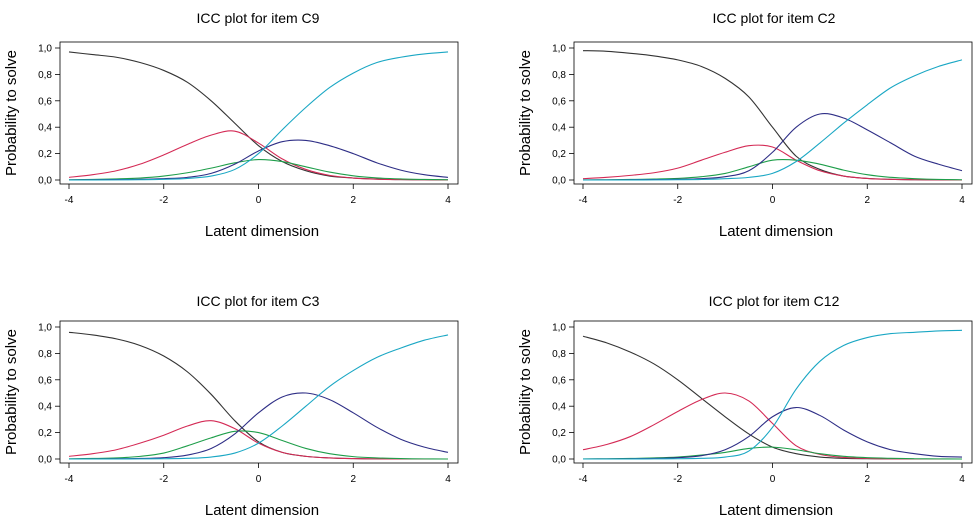 Image resolution: width=978 pixels, height=530 pixels. Describe the element at coordinates (258, 18) in the screenshot. I see `chart-title: ICC plot for item C9` at that location.